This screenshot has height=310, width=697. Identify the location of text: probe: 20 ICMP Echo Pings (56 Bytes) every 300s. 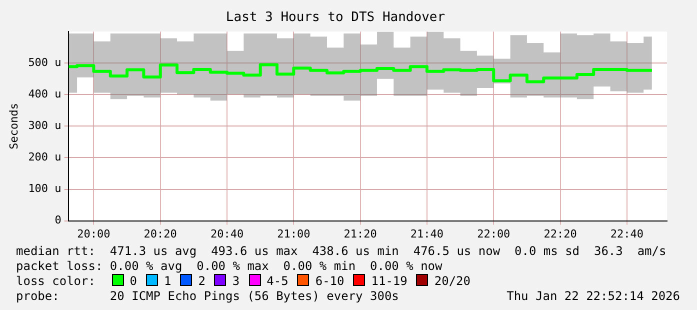
(207, 296).